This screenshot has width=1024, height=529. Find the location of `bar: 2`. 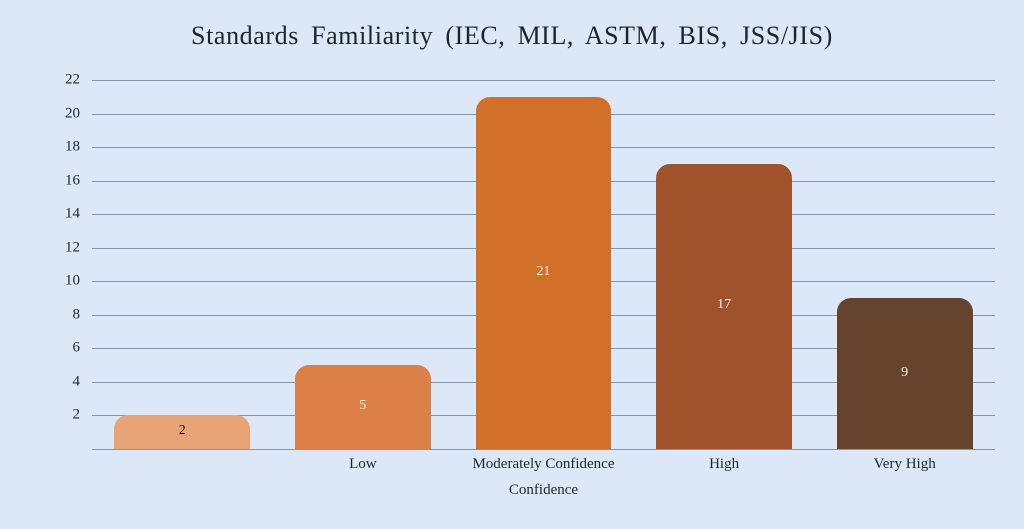

bar: 2 is located at coordinates (182, 432).